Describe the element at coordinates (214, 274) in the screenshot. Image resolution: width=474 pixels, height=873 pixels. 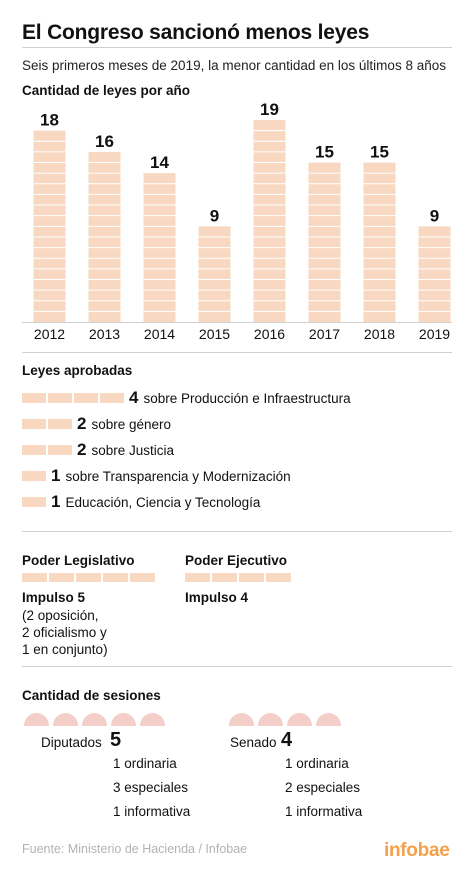
I see `bar-2015` at that location.